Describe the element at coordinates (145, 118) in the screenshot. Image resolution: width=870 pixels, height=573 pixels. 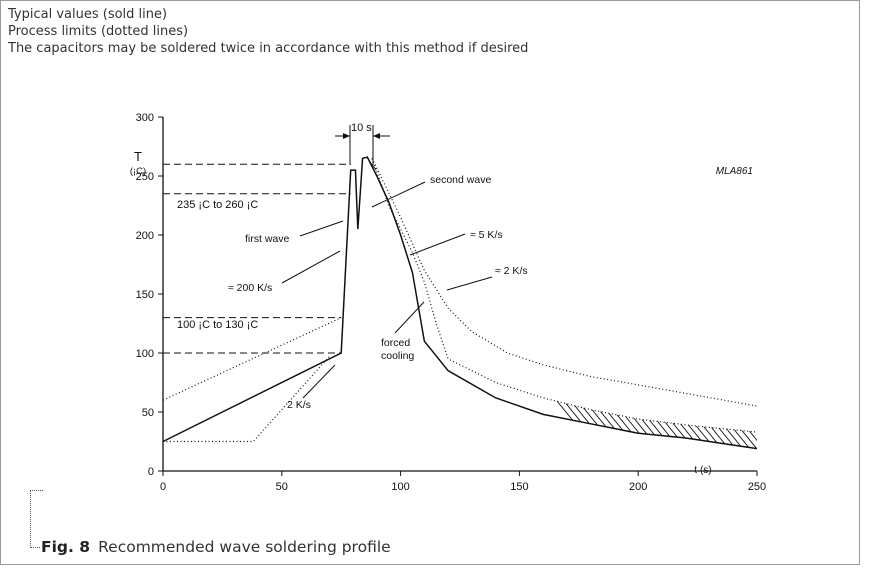
I see `y-tick-label: 300` at that location.